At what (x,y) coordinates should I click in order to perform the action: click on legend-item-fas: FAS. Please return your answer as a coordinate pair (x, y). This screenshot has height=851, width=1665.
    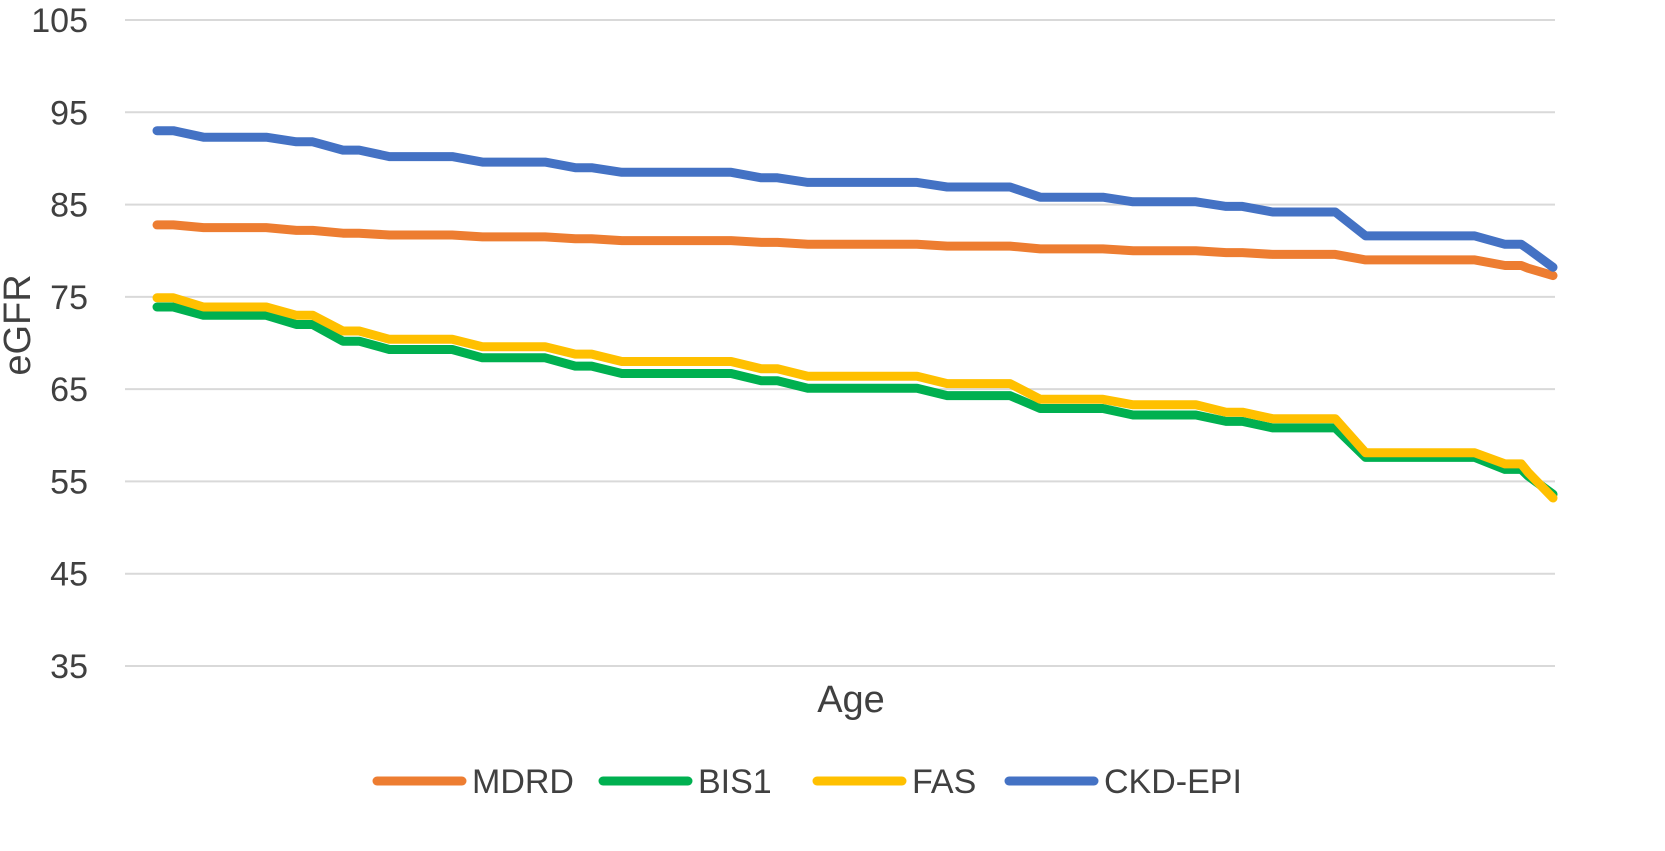
    Looking at the image, I should click on (894, 782).